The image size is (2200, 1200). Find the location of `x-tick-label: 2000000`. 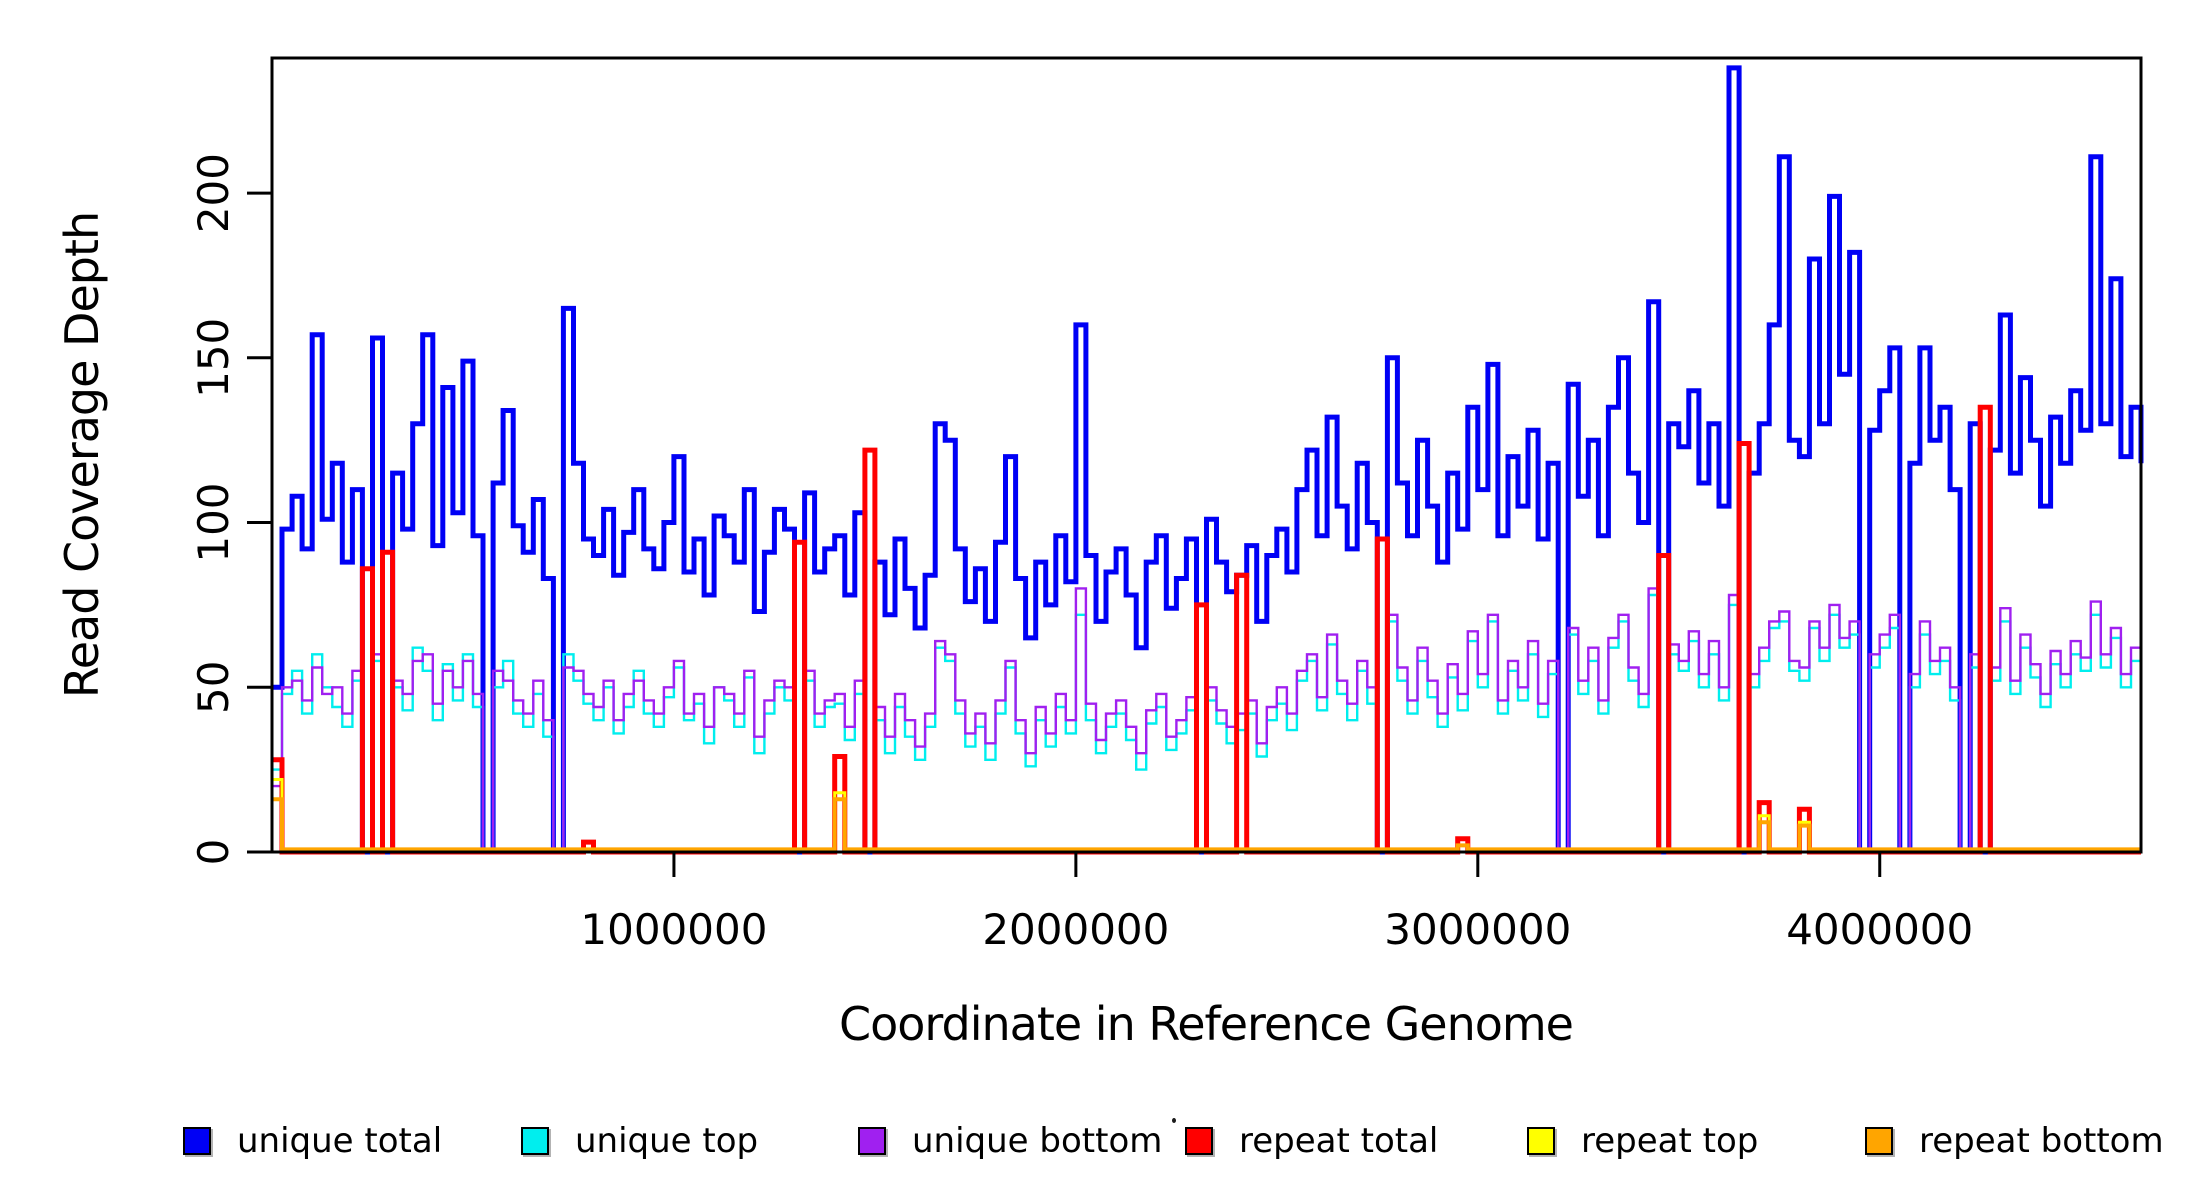

x-tick-label: 2000000 is located at coordinates (1075, 929).